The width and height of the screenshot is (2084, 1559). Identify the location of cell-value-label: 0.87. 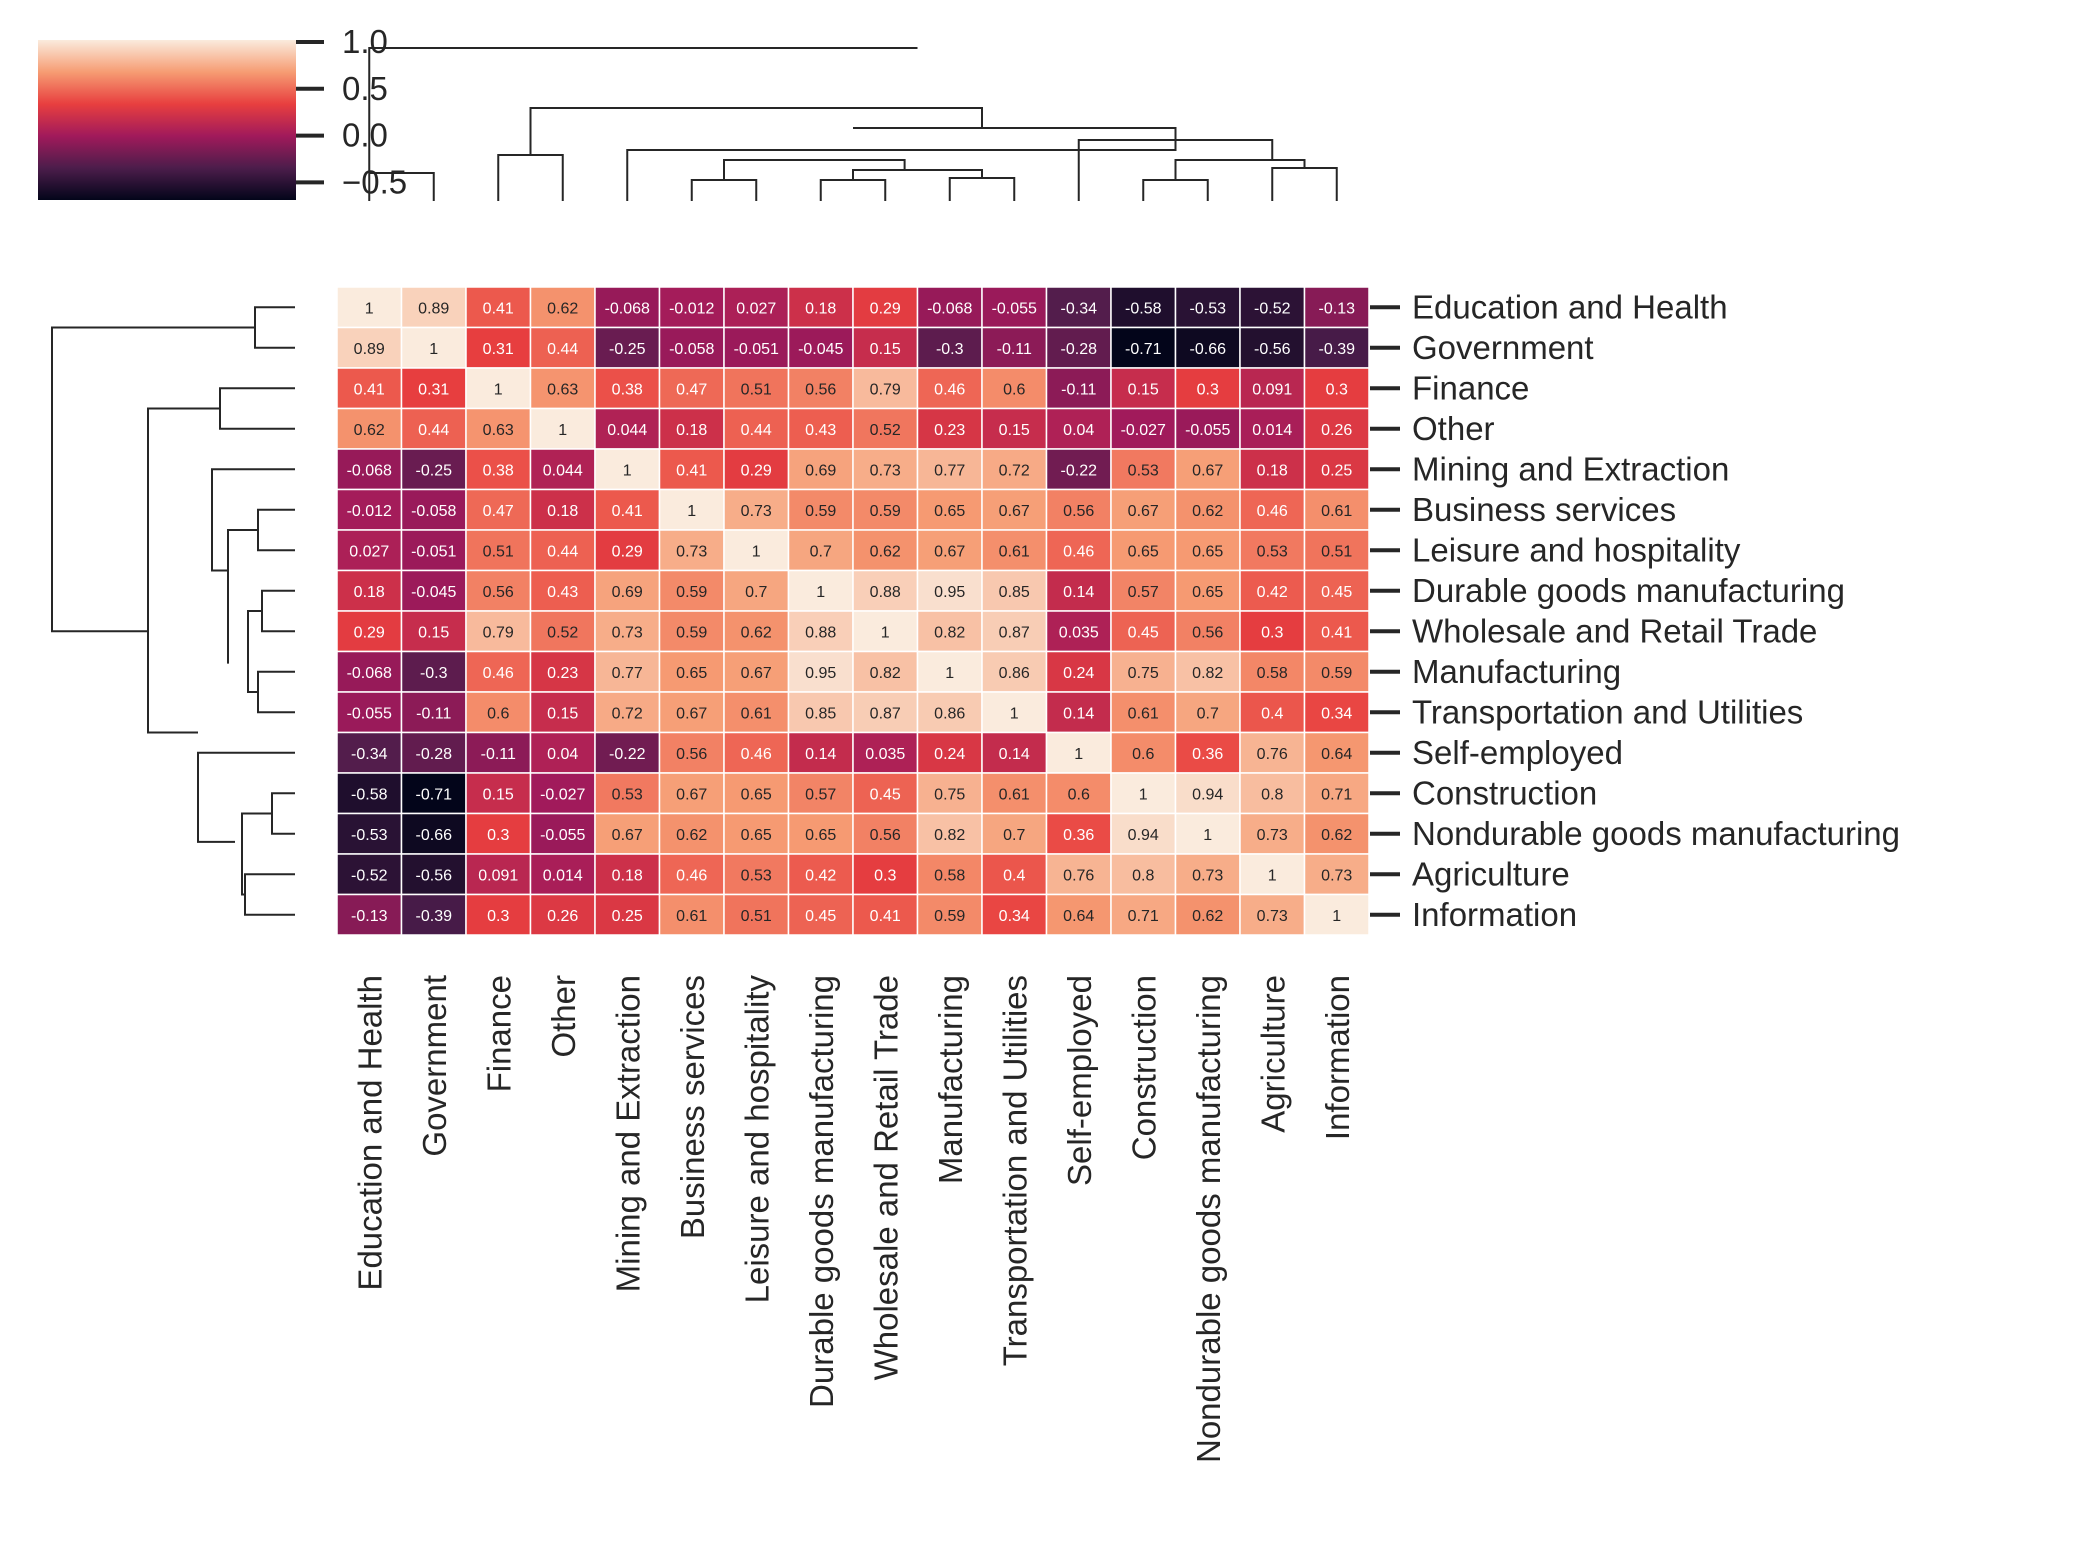
(1014, 632).